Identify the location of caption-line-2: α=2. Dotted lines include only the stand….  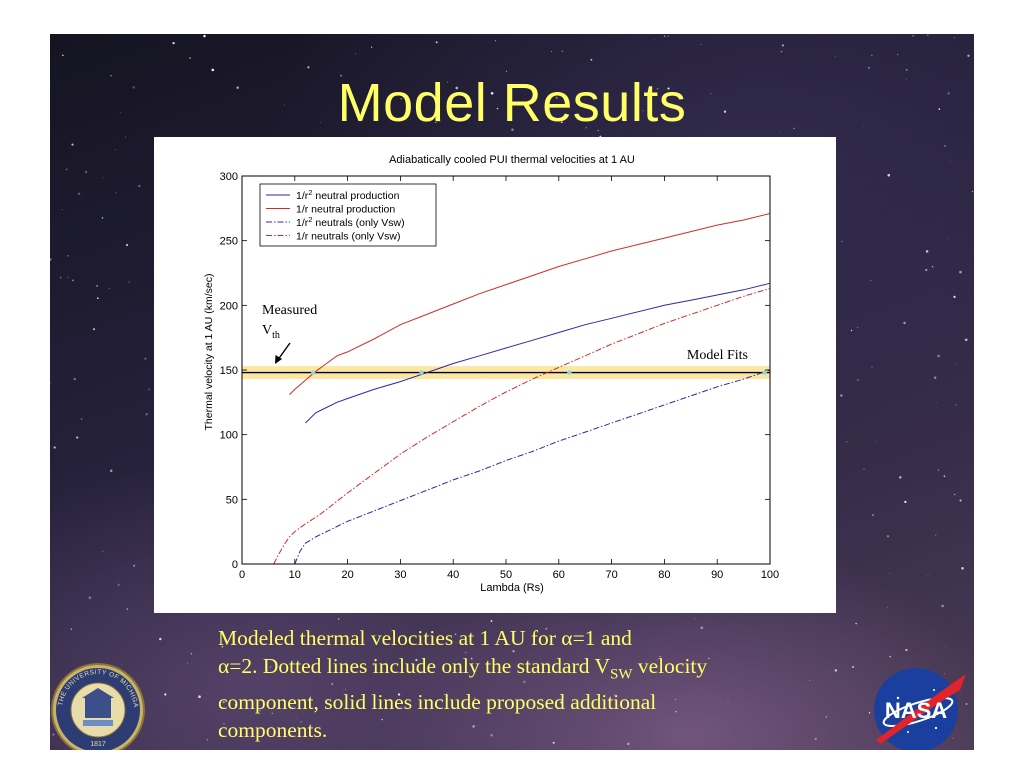
(538, 670).